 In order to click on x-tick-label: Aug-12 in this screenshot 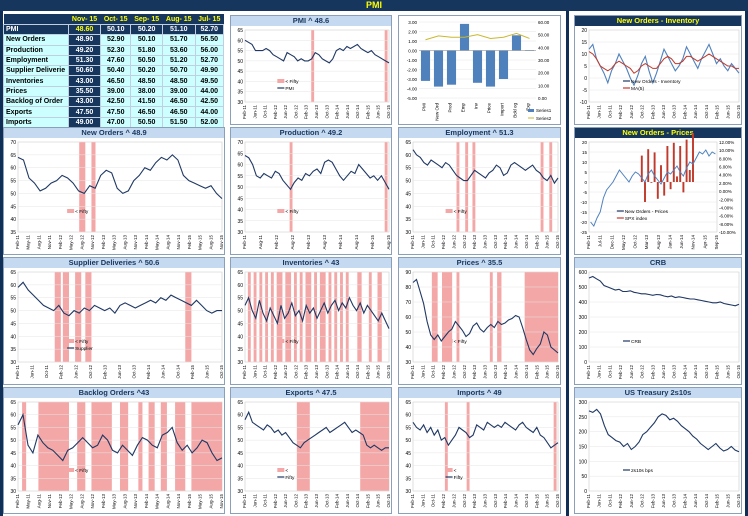, I will do `click(292, 242)`.